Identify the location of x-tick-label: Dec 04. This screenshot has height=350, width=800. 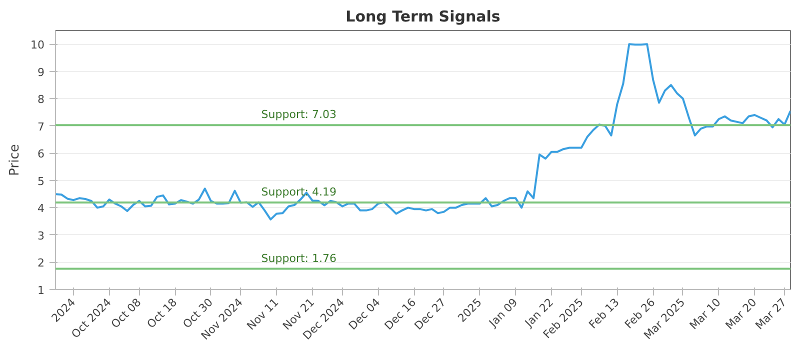
(364, 314).